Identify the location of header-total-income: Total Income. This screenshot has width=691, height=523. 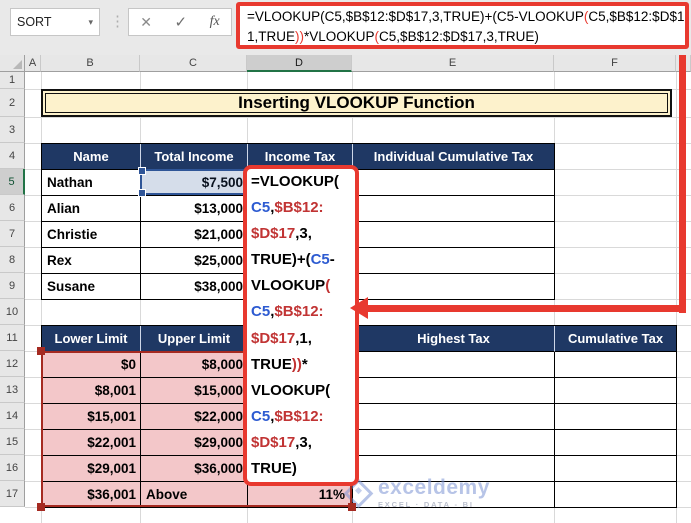
(194, 157).